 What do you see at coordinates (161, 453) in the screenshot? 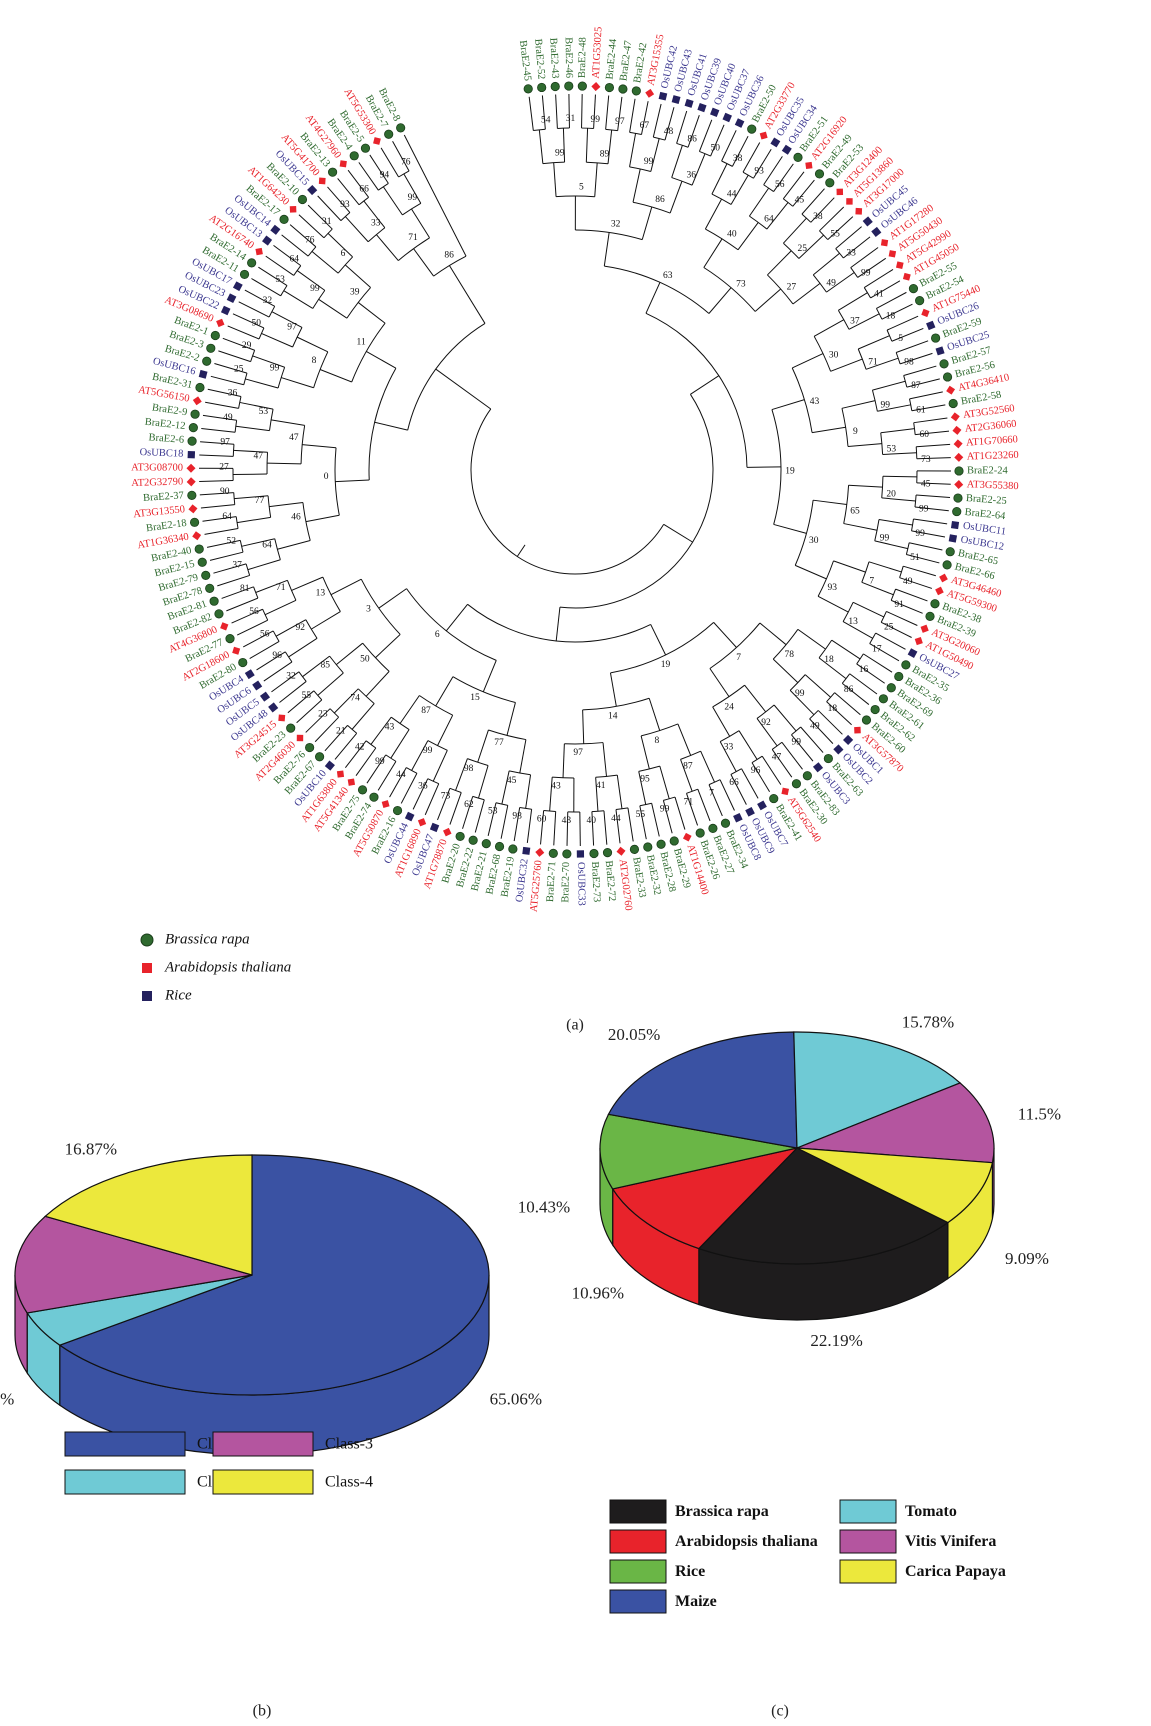
I see `leaf-label: OsUBC18` at bounding box center [161, 453].